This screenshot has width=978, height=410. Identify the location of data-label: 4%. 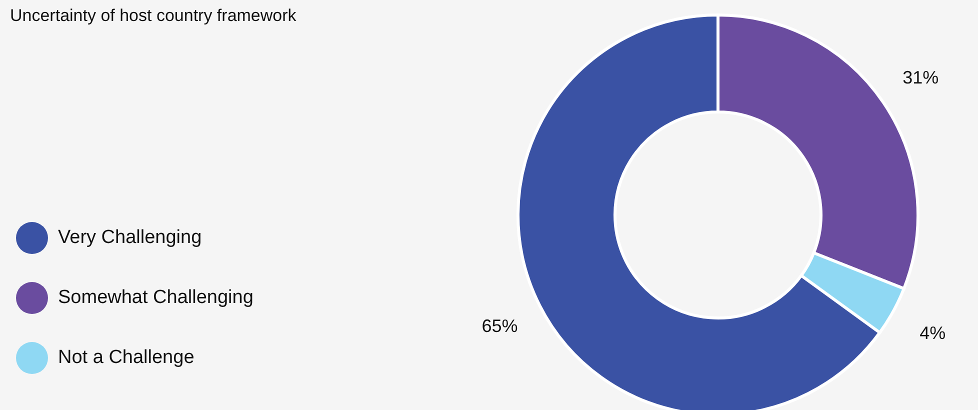
(933, 333).